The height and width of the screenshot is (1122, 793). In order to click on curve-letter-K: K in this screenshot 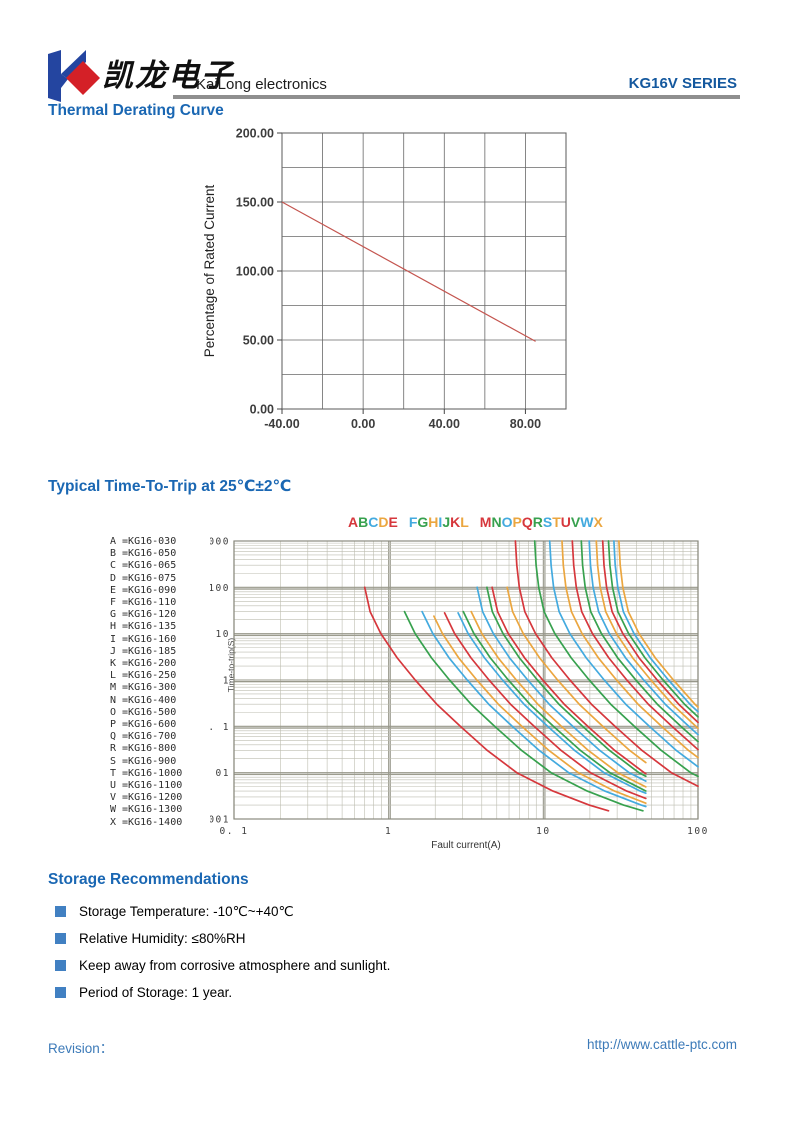, I will do `click(455, 522)`.